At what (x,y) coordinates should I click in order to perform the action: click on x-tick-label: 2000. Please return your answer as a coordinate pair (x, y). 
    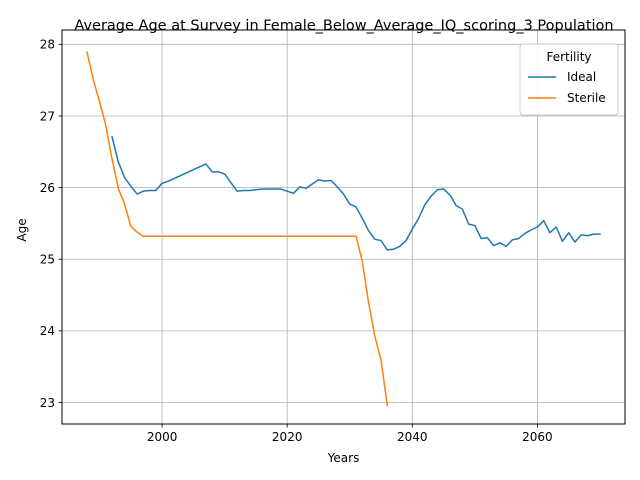
    Looking at the image, I should click on (162, 437).